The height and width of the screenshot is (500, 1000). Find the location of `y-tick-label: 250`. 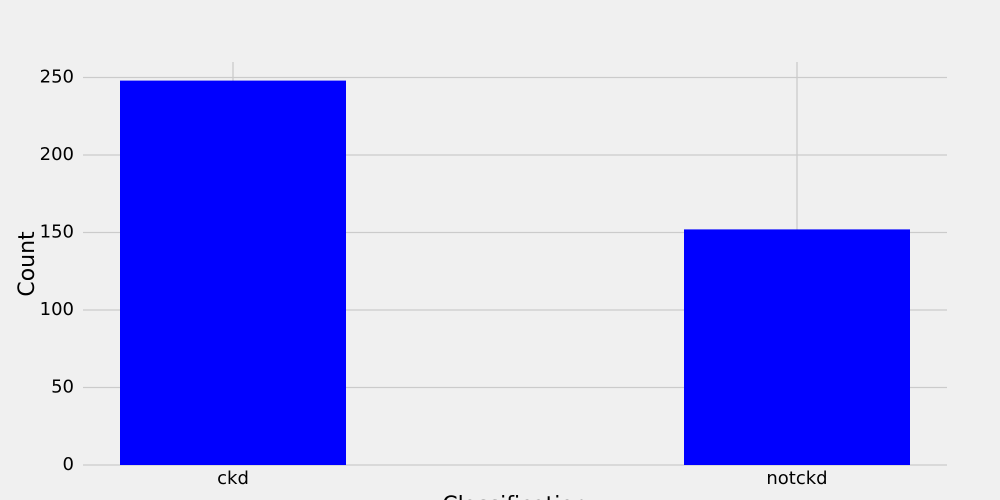

y-tick-label: 250 is located at coordinates (57, 77).